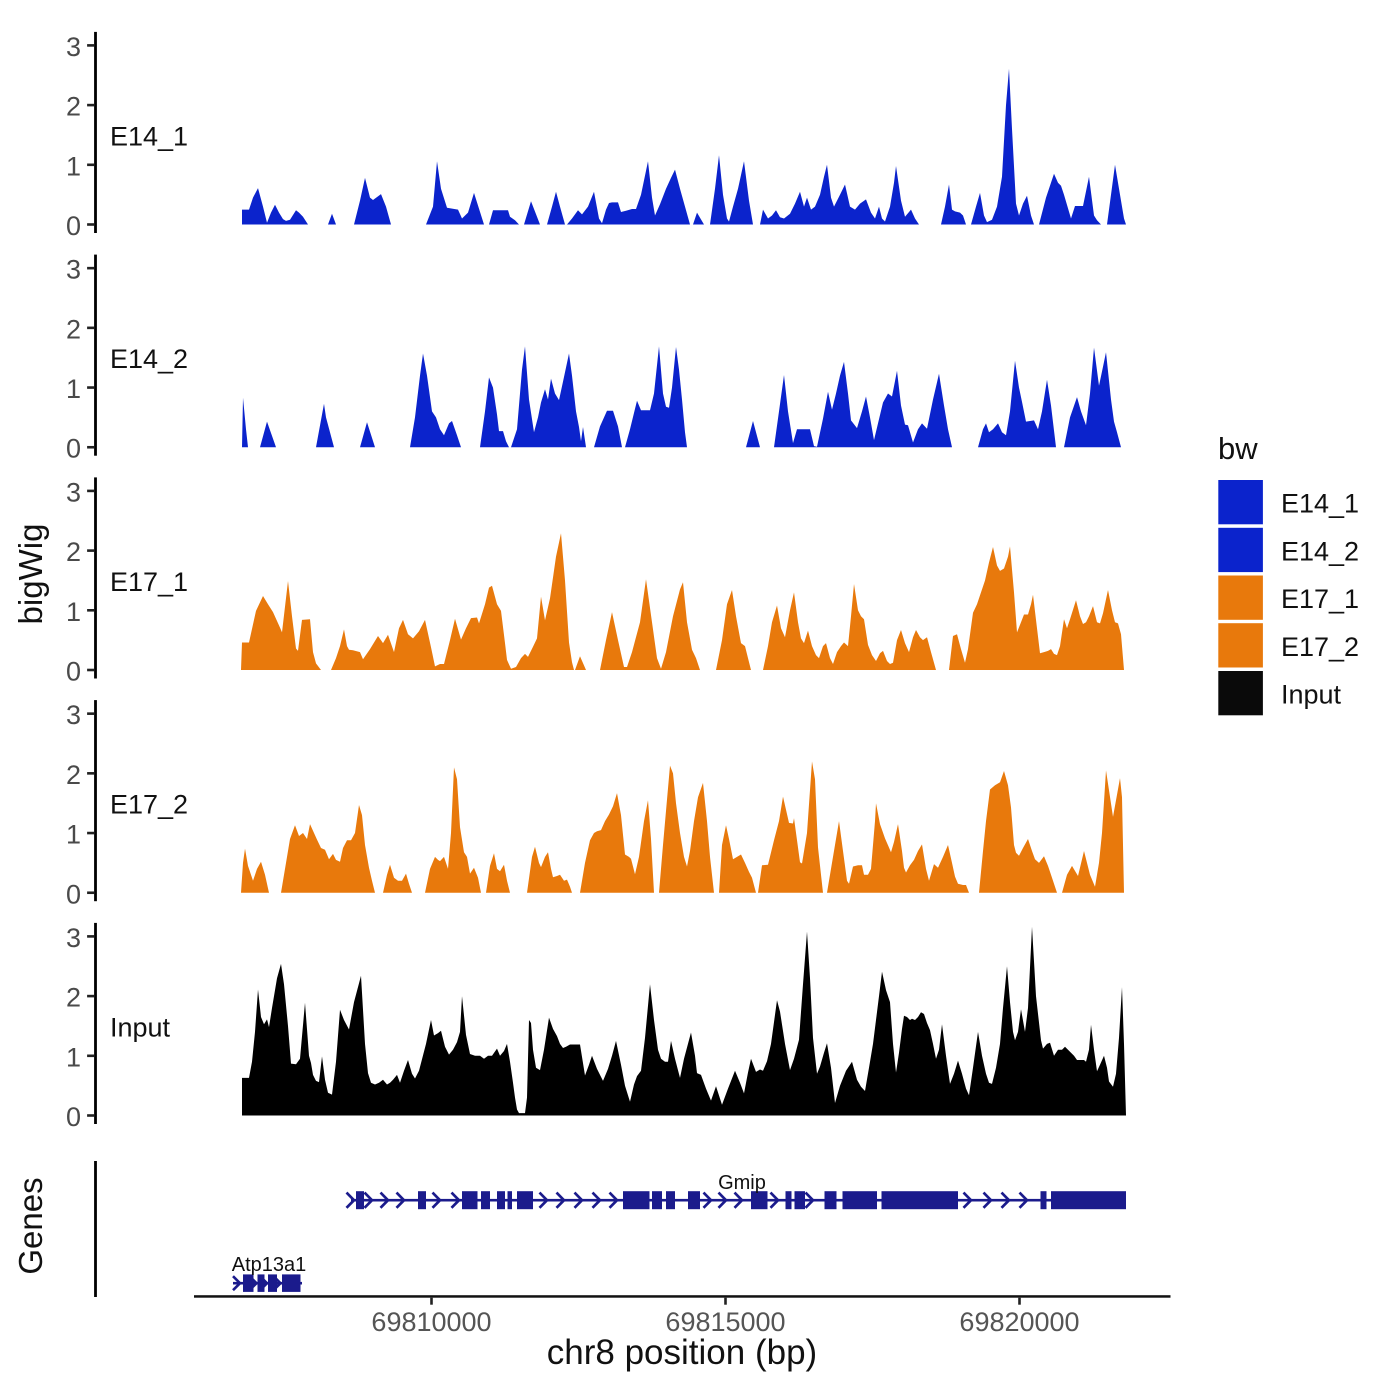 Image resolution: width=1400 pixels, height=1400 pixels. Describe the element at coordinates (30, 574) in the screenshot. I see `svg-text: bigWig` at that location.